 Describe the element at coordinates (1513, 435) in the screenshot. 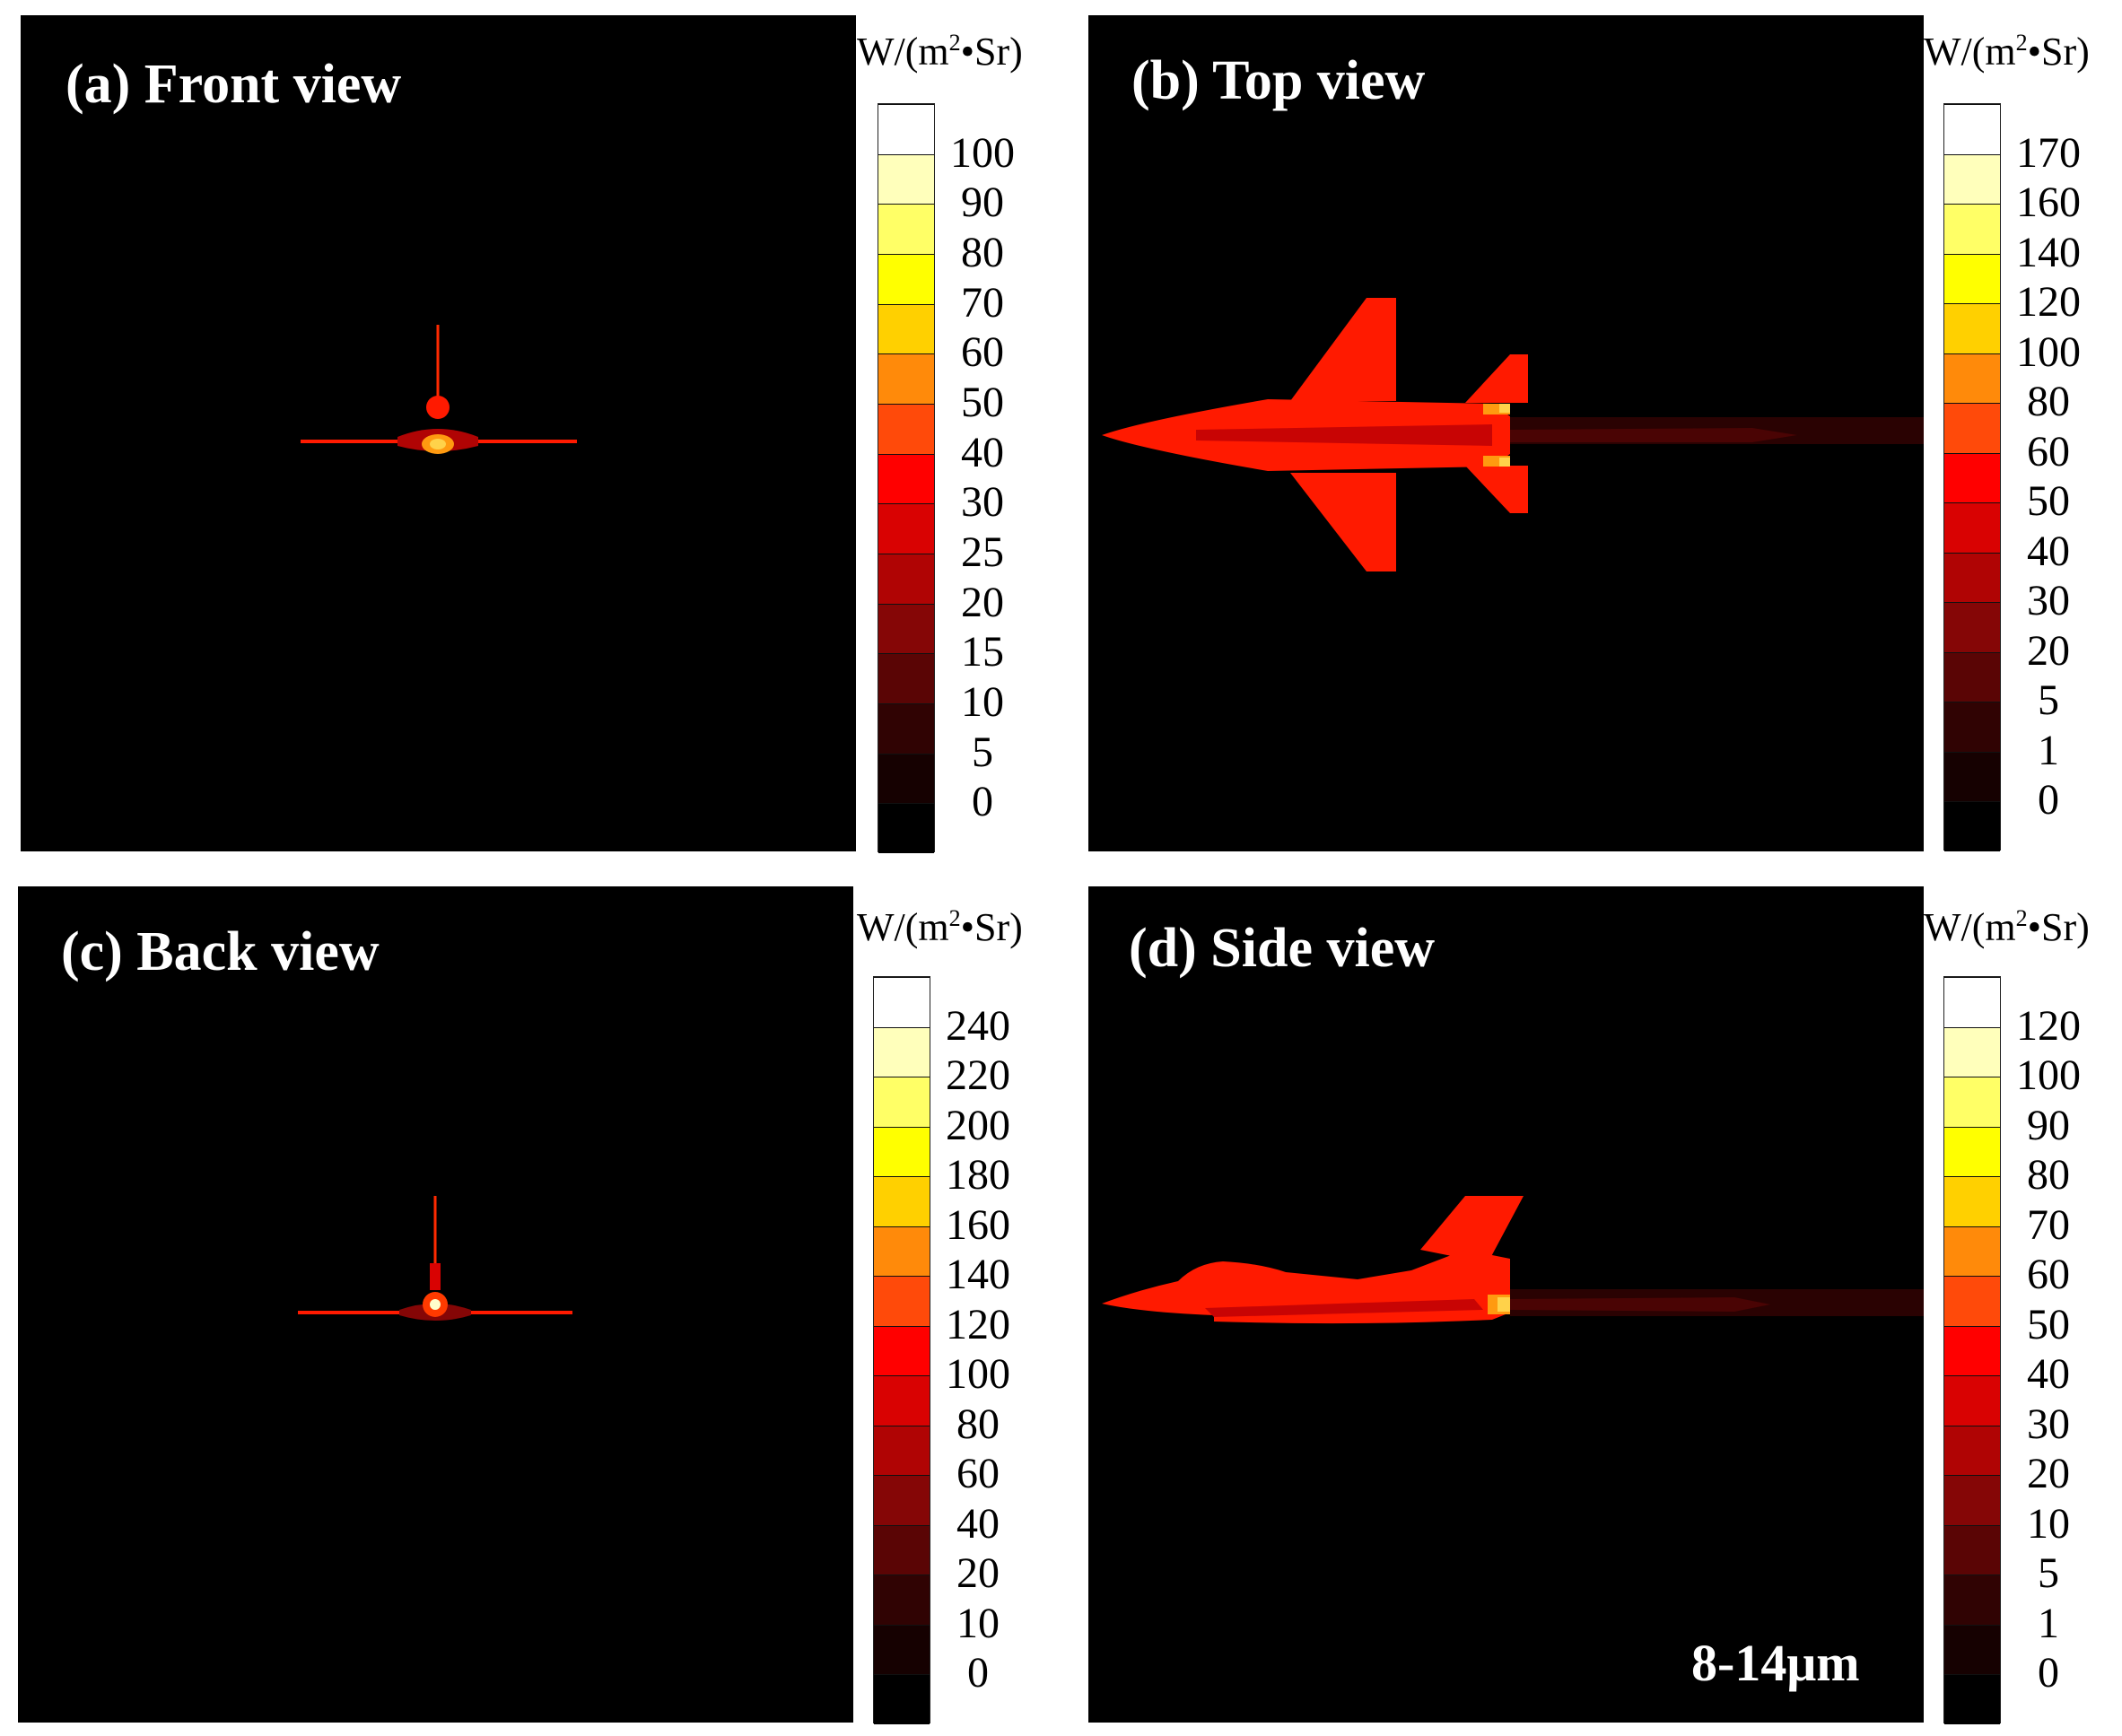

I see `aircraft-top-image` at that location.